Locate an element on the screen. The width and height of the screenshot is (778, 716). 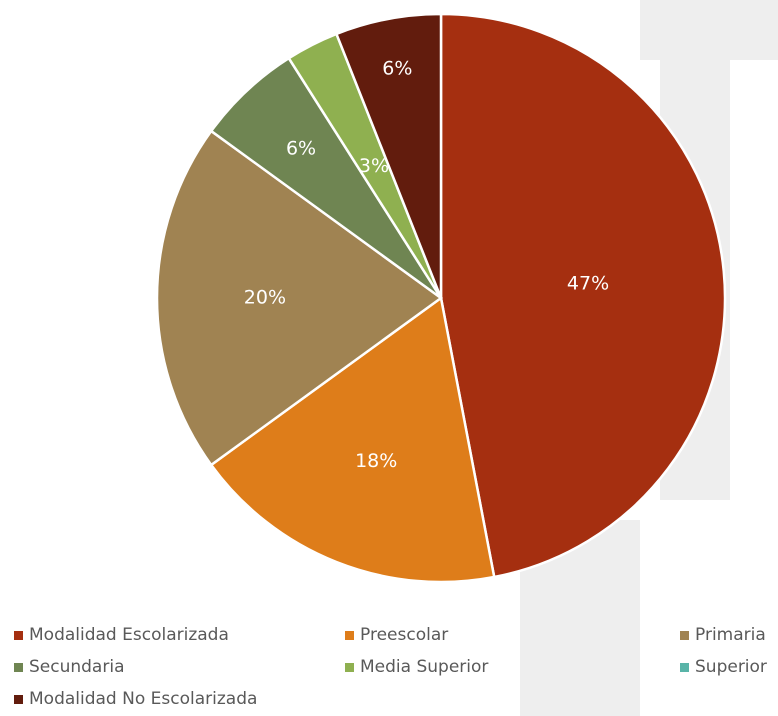
legend-item-preescolar: Preescolar is located at coordinates (396, 635).